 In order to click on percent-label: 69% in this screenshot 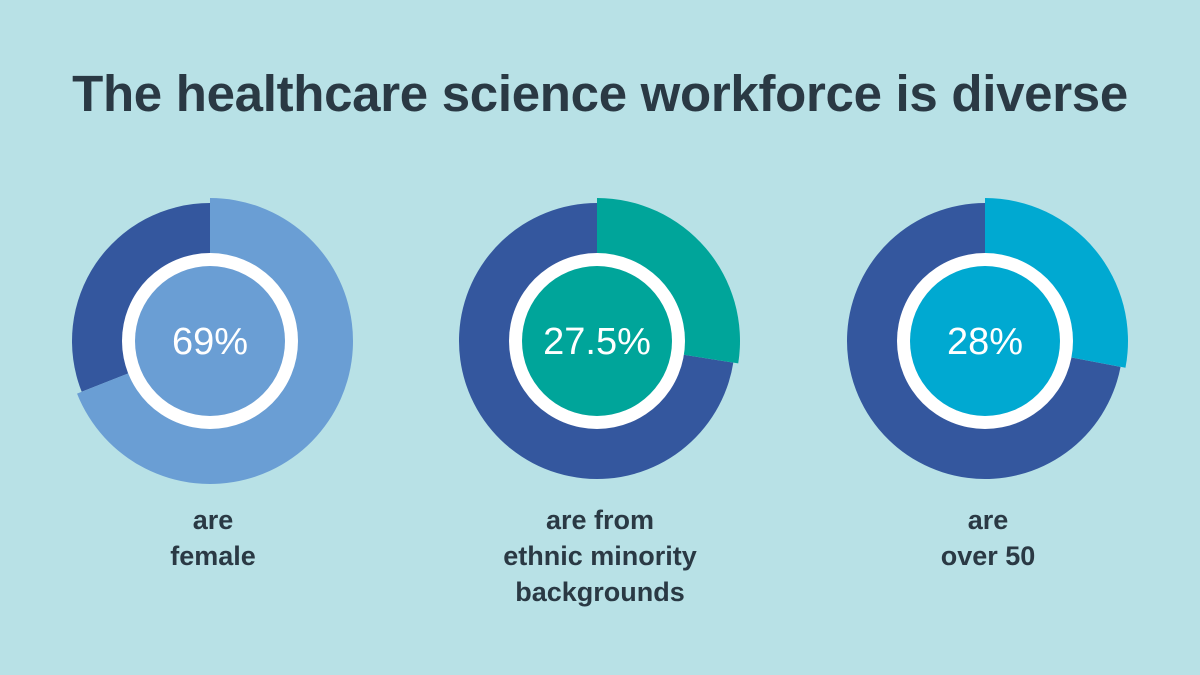, I will do `click(210, 342)`.